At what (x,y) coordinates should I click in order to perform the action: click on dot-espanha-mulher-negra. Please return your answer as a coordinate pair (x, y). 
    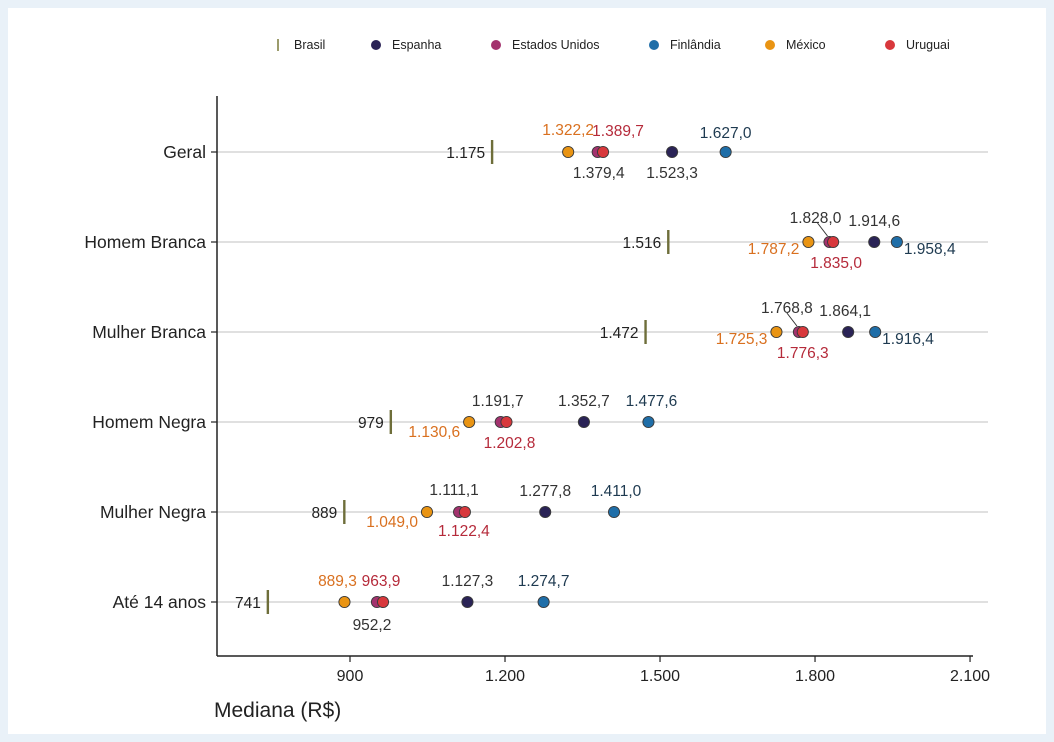
    Looking at the image, I should click on (545, 512).